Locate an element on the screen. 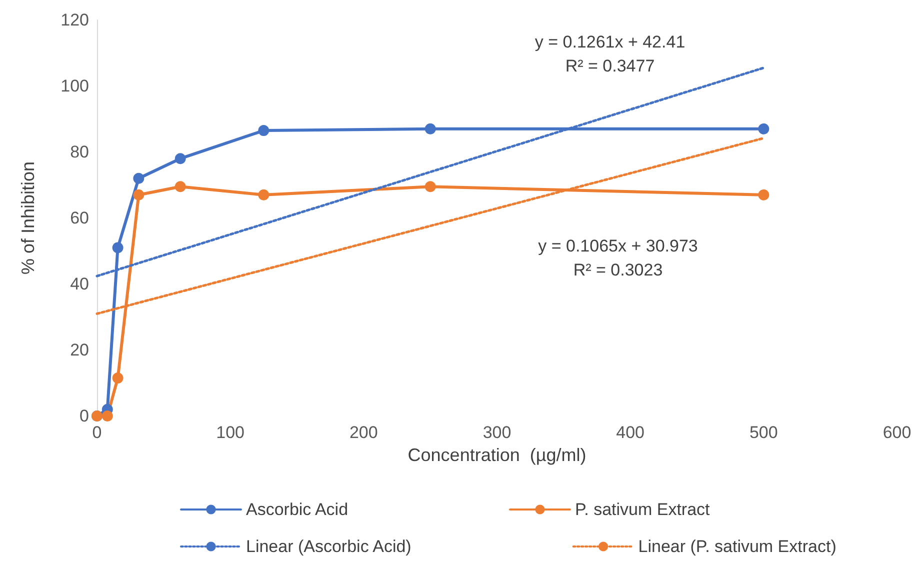  annotation: y = 0.1065x + 30.973 R² = 0.3023 is located at coordinates (618, 258).